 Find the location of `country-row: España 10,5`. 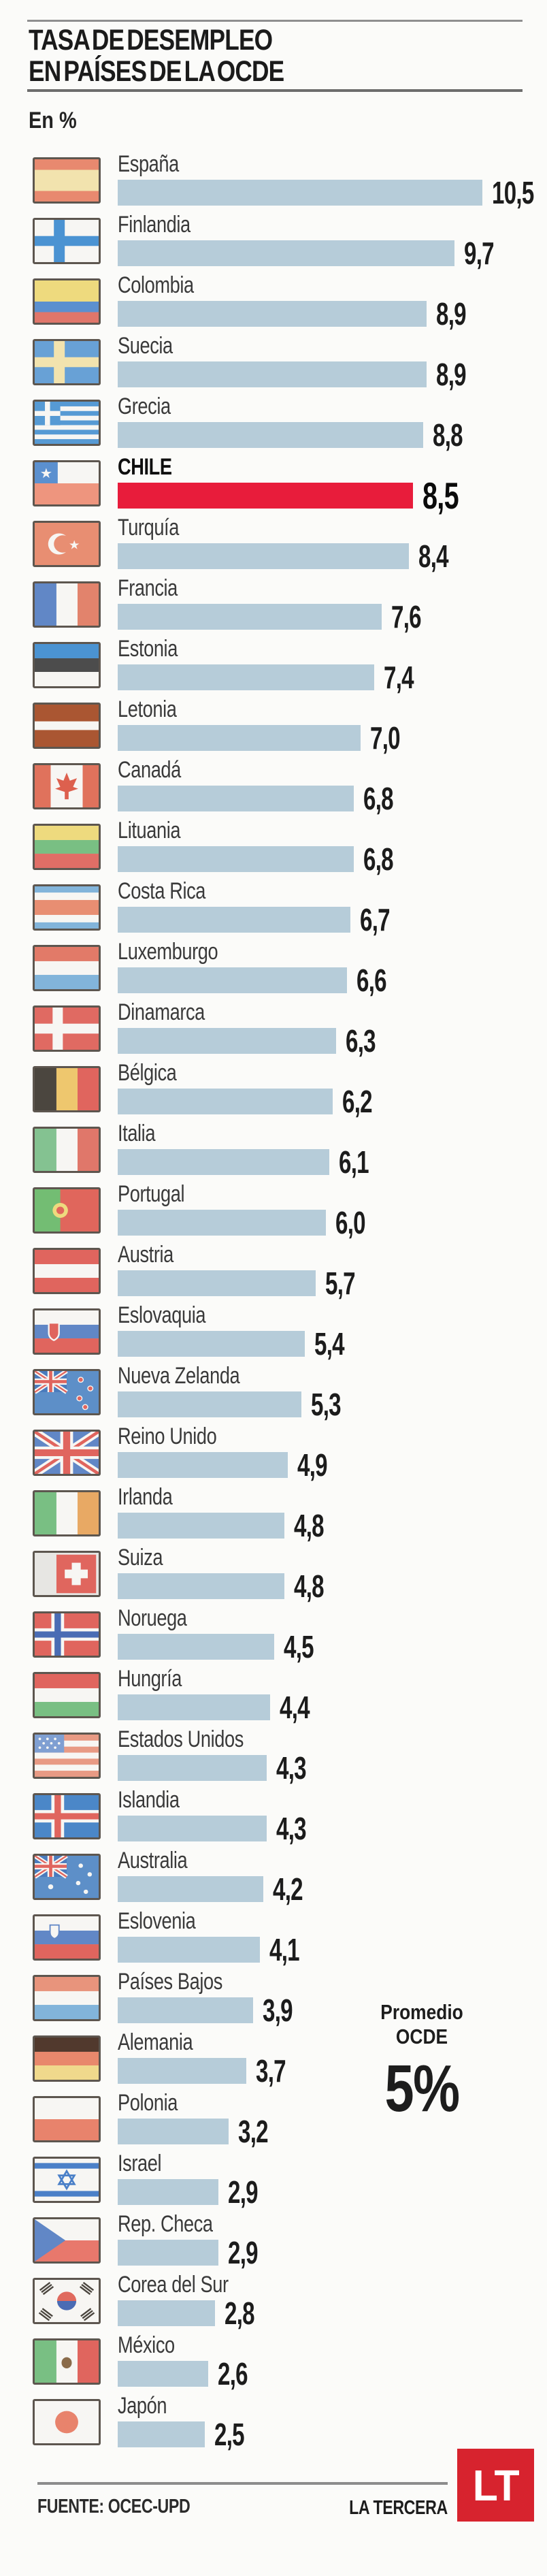

country-row: España 10,5 is located at coordinates (273, 184).